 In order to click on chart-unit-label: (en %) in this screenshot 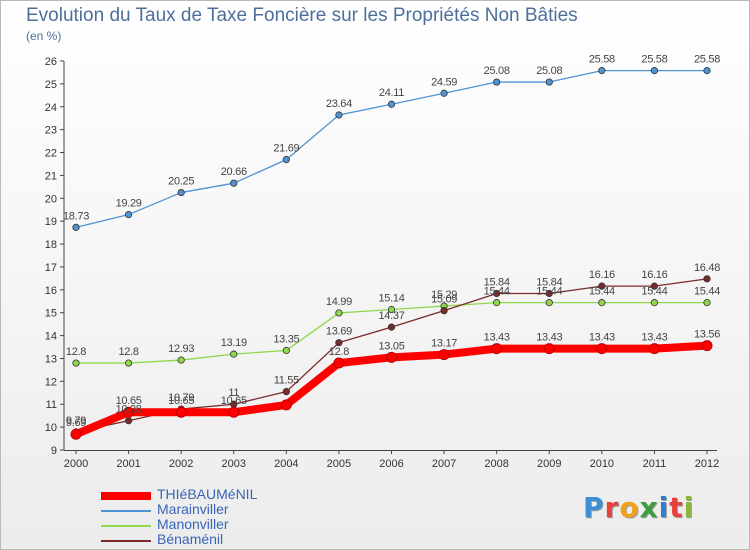, I will do `click(44, 36)`.